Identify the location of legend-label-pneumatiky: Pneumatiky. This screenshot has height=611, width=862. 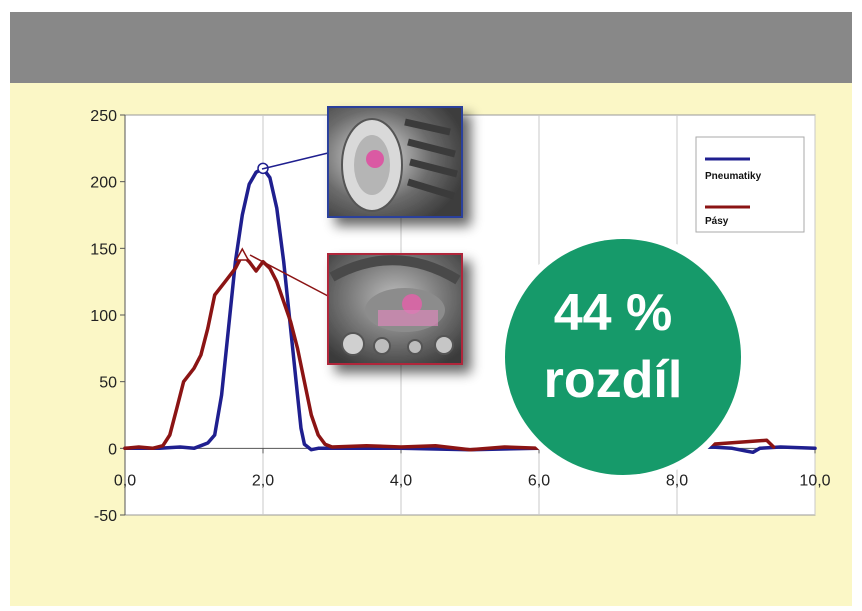
(733, 176).